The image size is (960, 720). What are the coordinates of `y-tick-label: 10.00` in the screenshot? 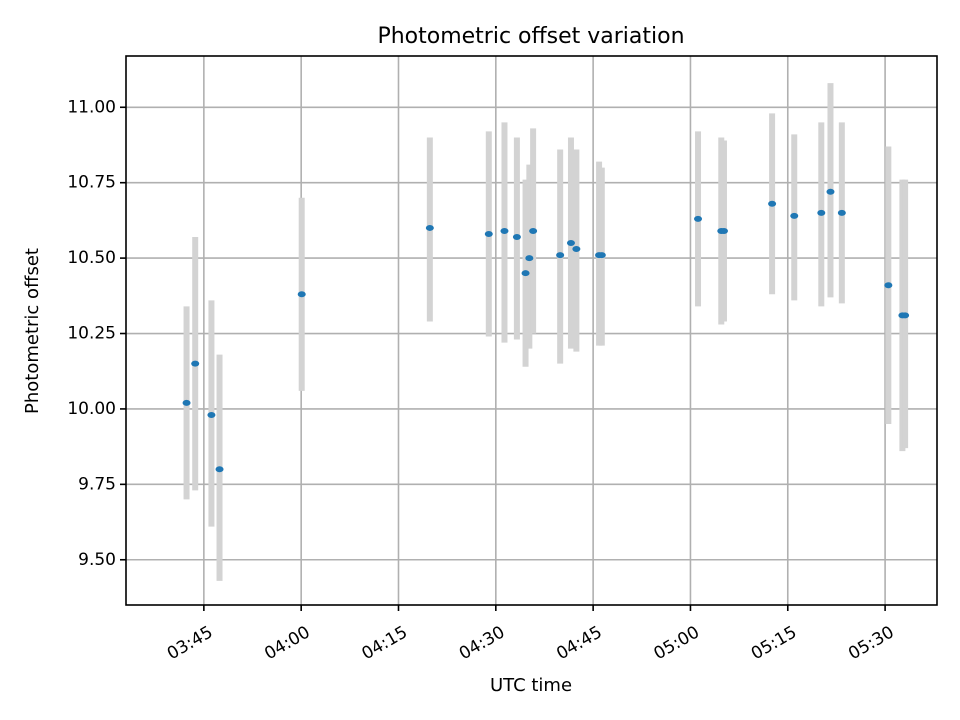 It's located at (91, 409).